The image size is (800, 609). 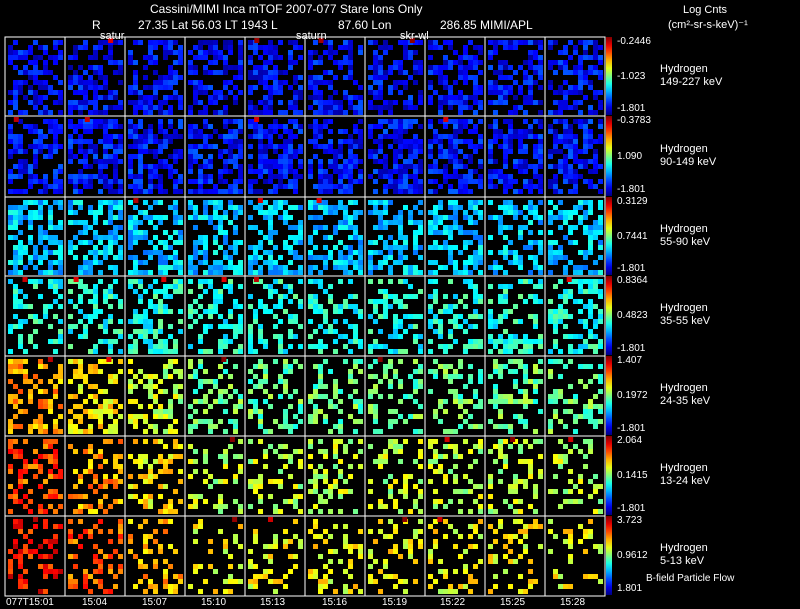 What do you see at coordinates (682, 561) in the screenshot?
I see `energy-label: 5-13 keV` at bounding box center [682, 561].